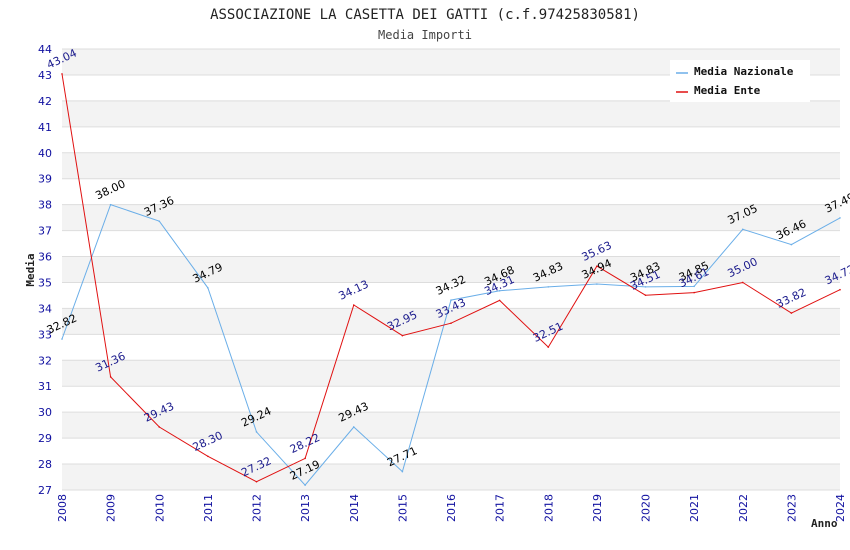 The height and width of the screenshot is (550, 850). What do you see at coordinates (45, 334) in the screenshot?
I see `y-tick-label: 33` at bounding box center [45, 334].